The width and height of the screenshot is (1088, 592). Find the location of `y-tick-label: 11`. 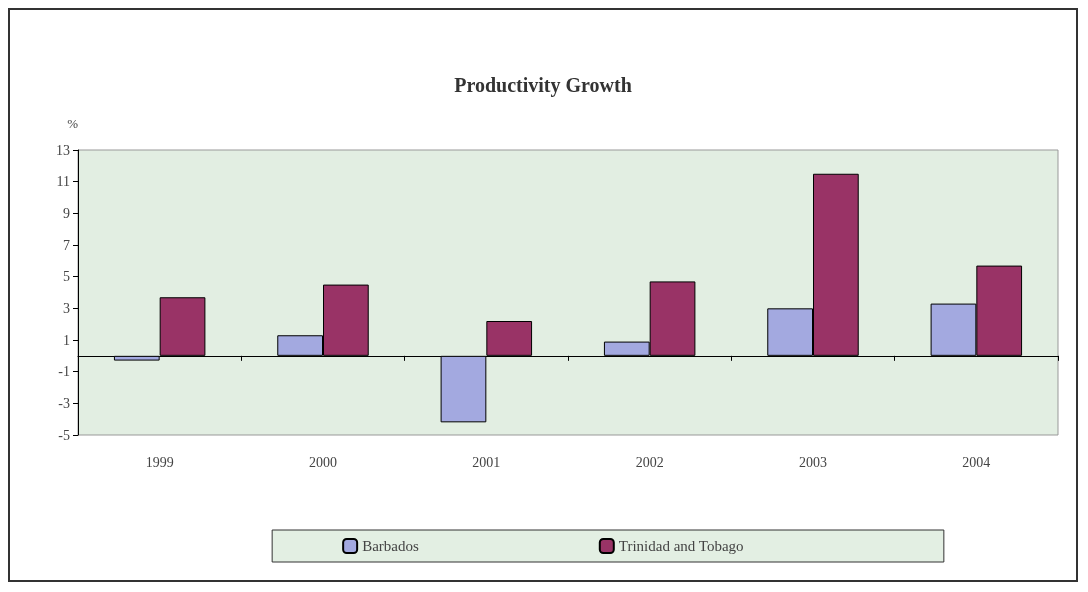

y-tick-label: 11 is located at coordinates (63, 182).